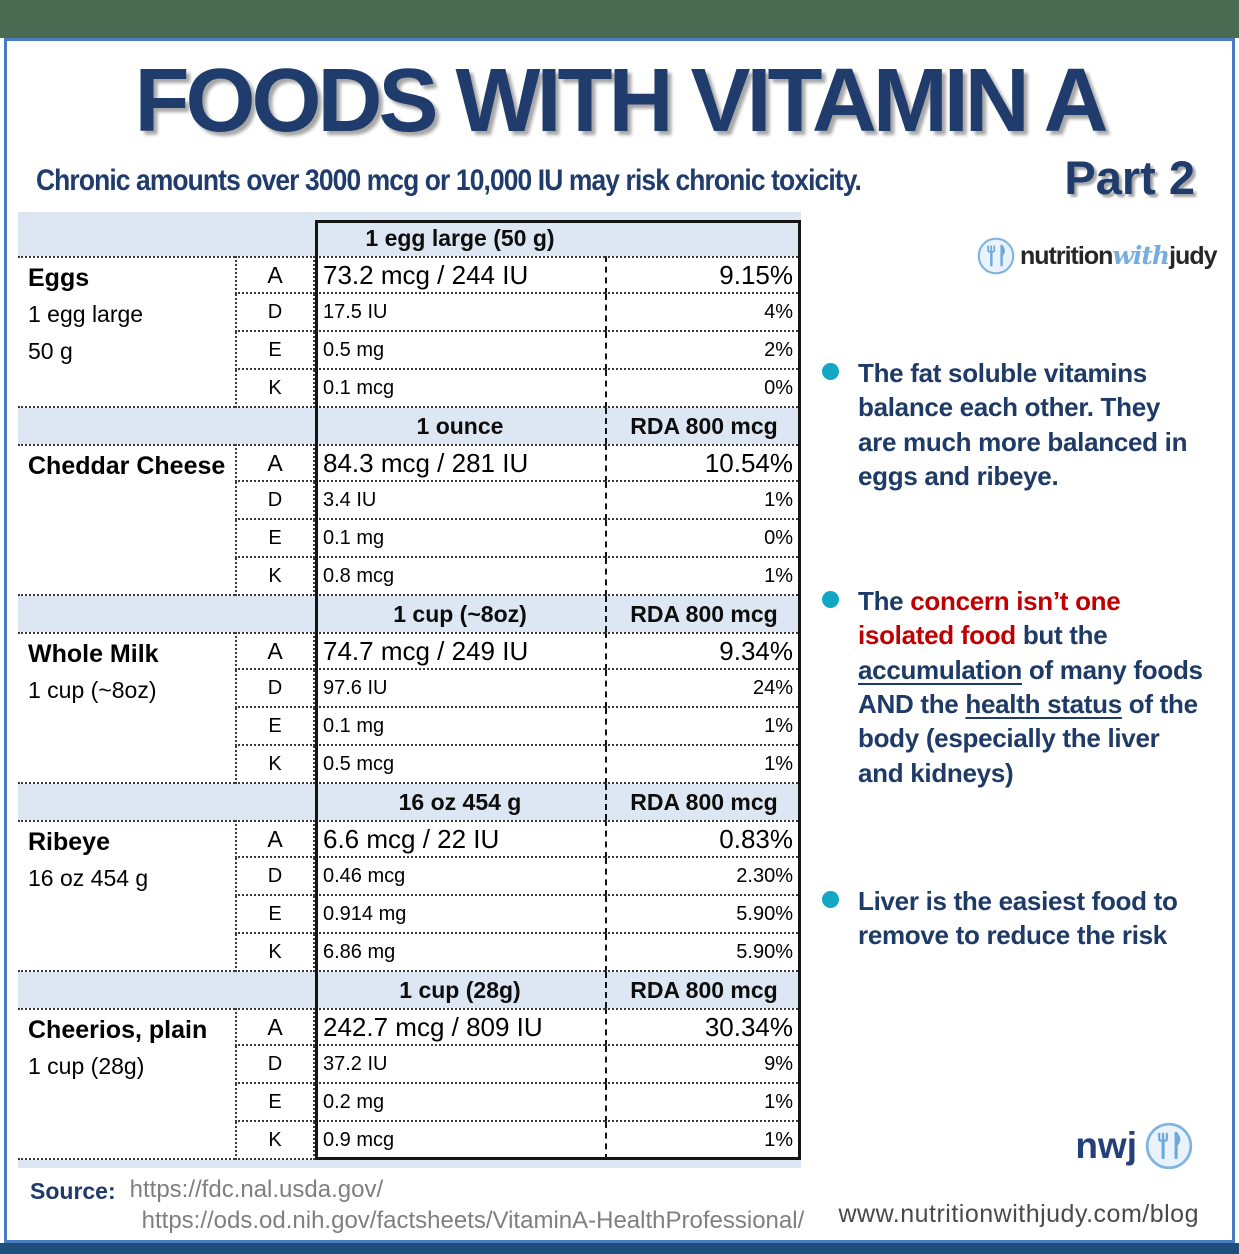 Image resolution: width=1239 pixels, height=1254 pixels. Describe the element at coordinates (460, 1065) in the screenshot. I see `vitamin-amount: 37.2 IU` at that location.